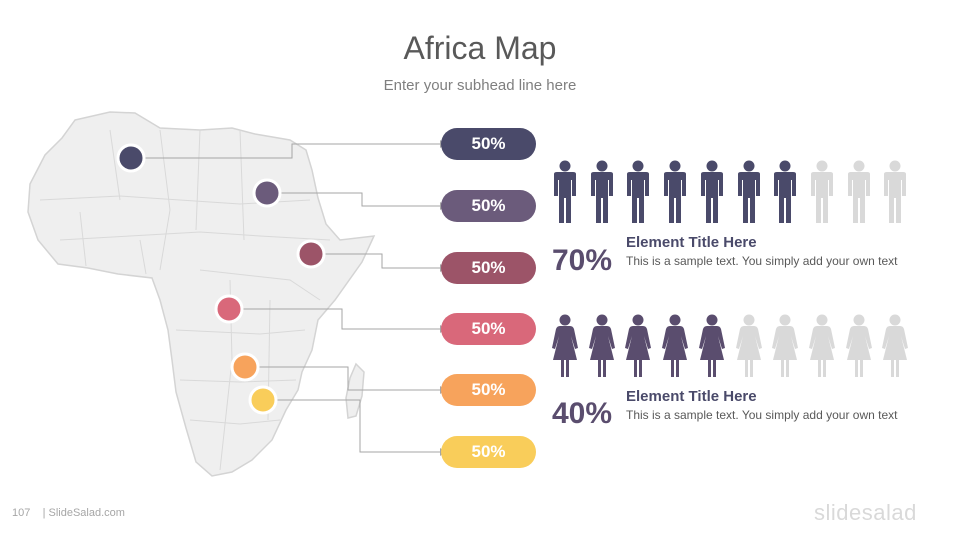 Image resolution: width=960 pixels, height=540 pixels. Describe the element at coordinates (488, 452) in the screenshot. I see `percent-pill-6: 50%` at that location.